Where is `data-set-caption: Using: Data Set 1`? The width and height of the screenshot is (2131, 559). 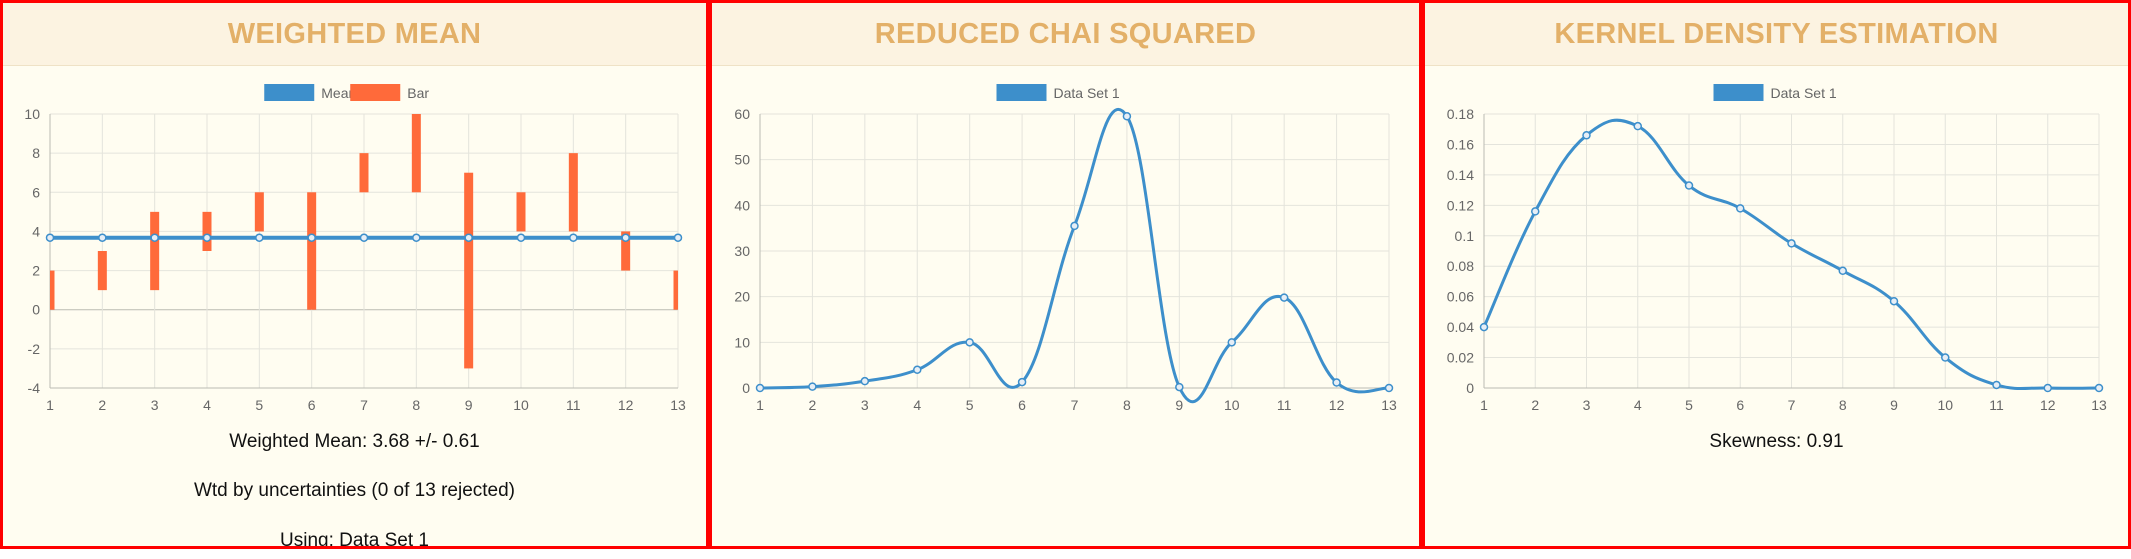
data-set-caption: Using: Data Set 1 is located at coordinates (354, 539).